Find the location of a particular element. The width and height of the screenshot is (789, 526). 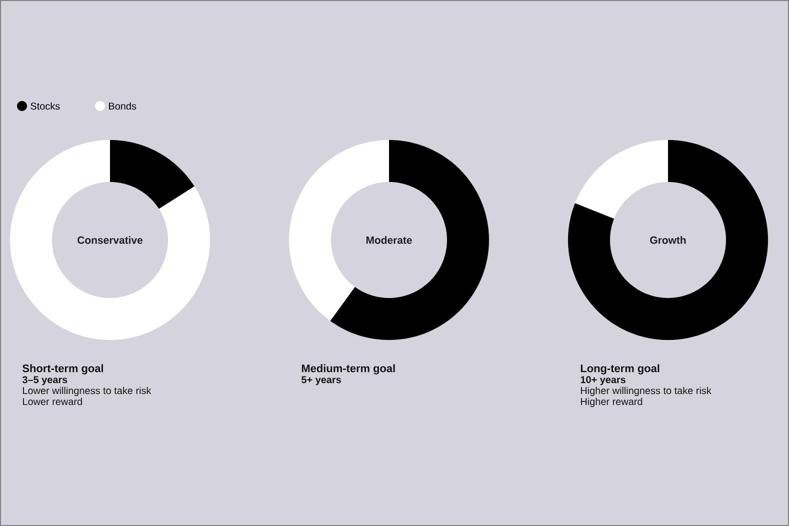

text: Lower reward is located at coordinates (52, 402).